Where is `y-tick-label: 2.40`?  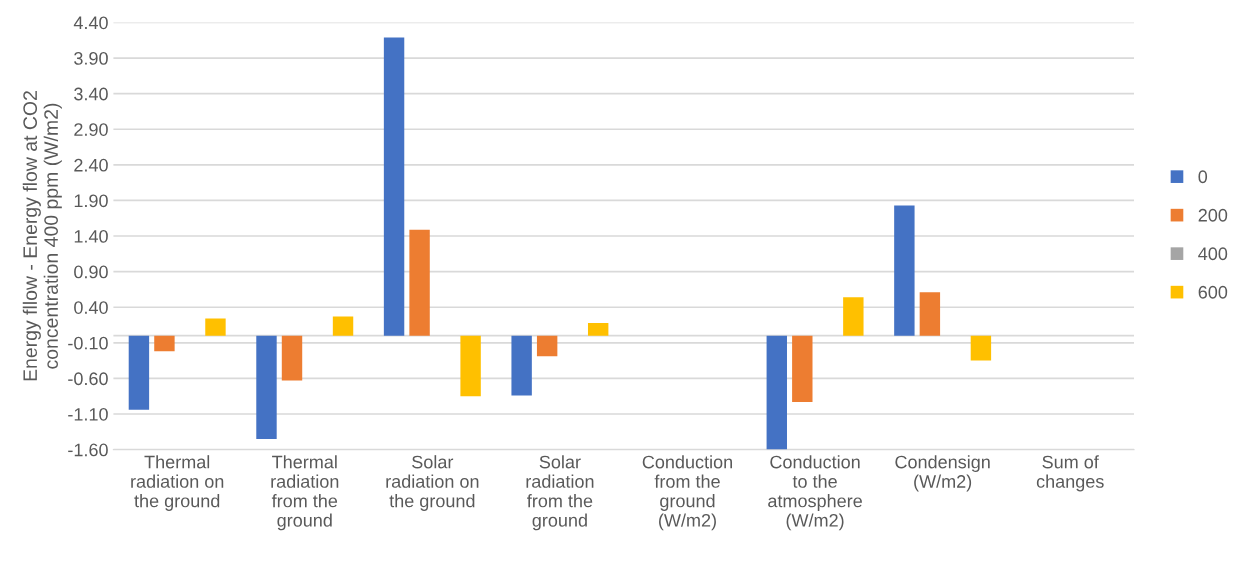
y-tick-label: 2.40 is located at coordinates (91, 165).